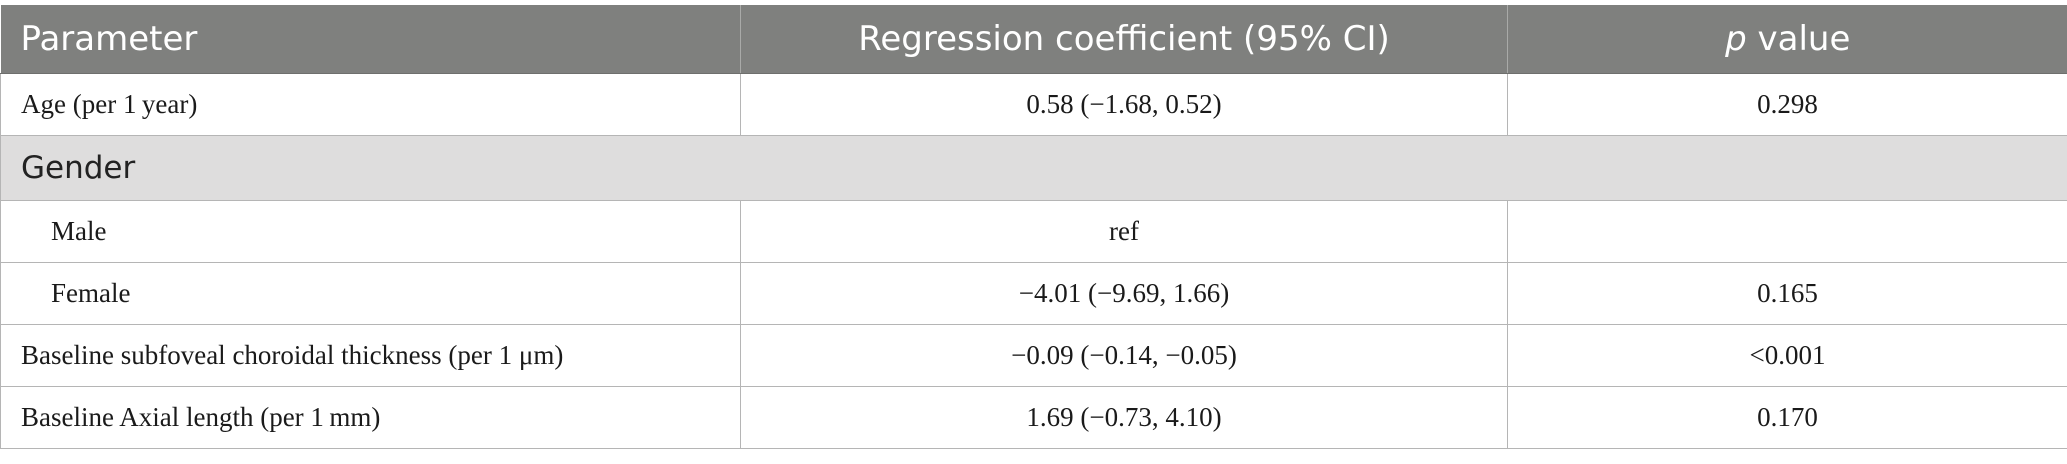 The image size is (2067, 464). Describe the element at coordinates (1787, 355) in the screenshot. I see `cell-p-value: <0.001` at that location.